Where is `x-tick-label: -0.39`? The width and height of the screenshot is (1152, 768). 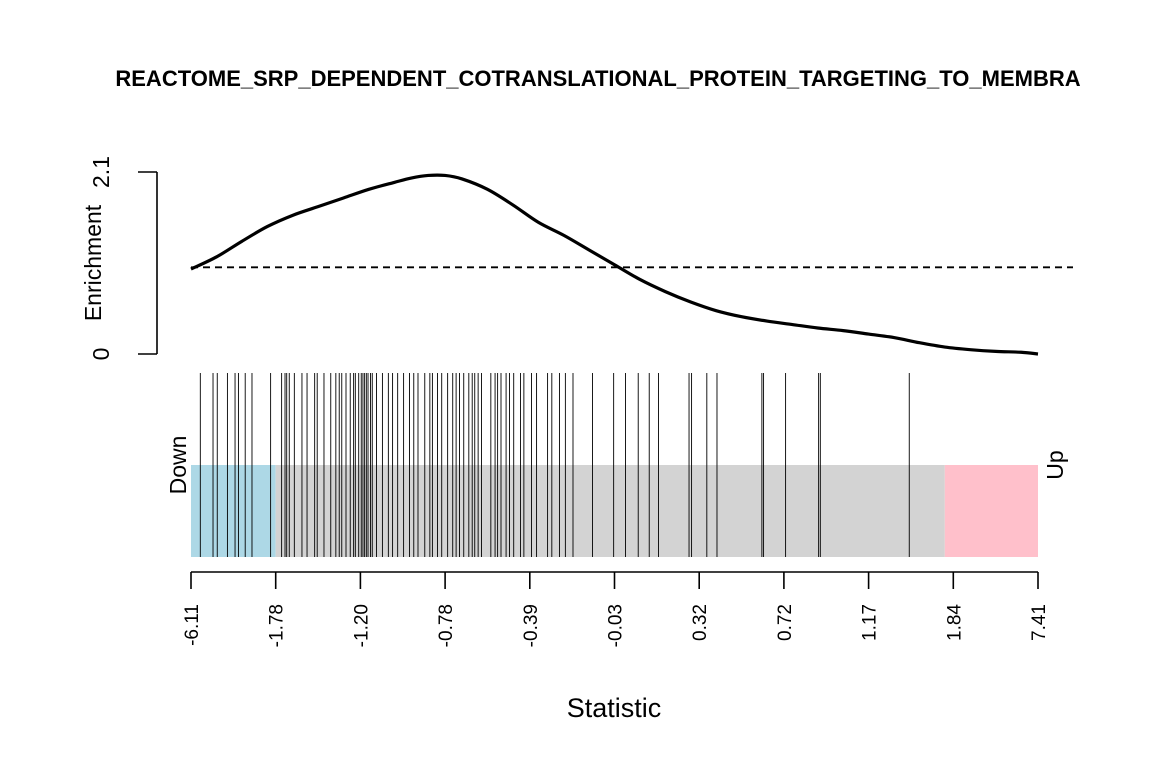 x-tick-label: -0.39 is located at coordinates (531, 625).